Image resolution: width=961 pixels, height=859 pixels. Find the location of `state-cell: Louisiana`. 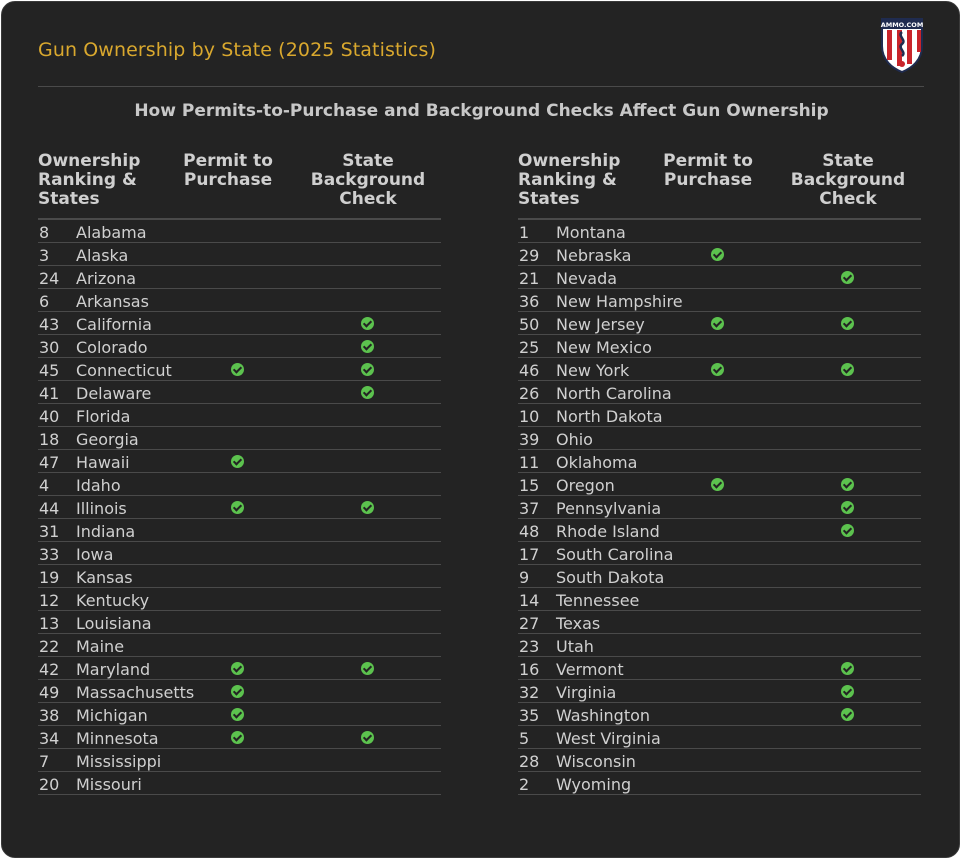

state-cell: Louisiana is located at coordinates (114, 623).